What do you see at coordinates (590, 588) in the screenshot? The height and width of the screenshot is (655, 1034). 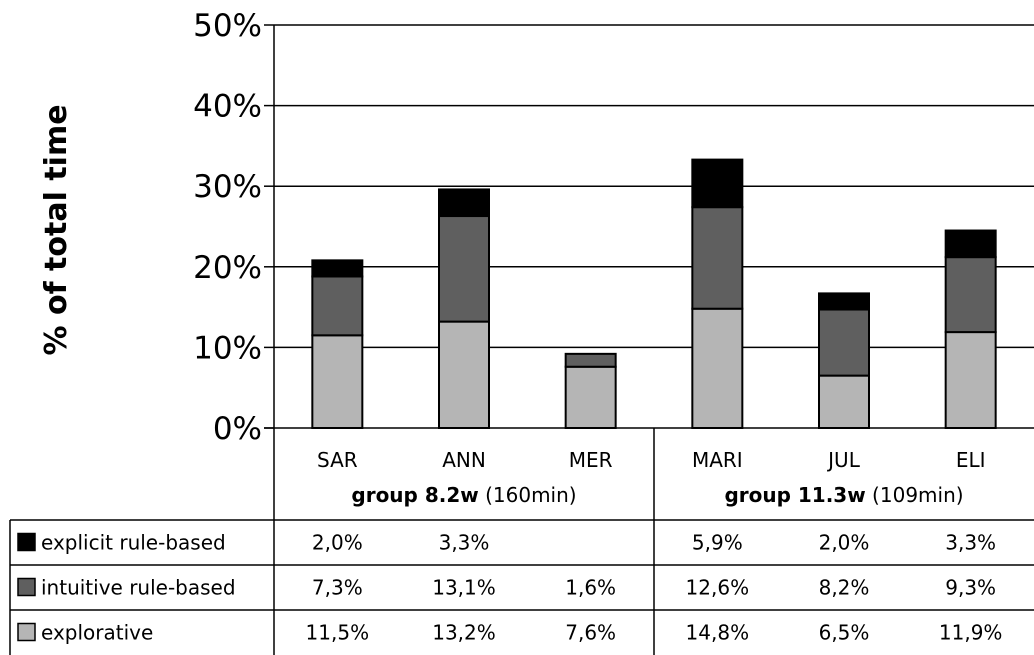 I see `table-cell: 1,6%` at bounding box center [590, 588].